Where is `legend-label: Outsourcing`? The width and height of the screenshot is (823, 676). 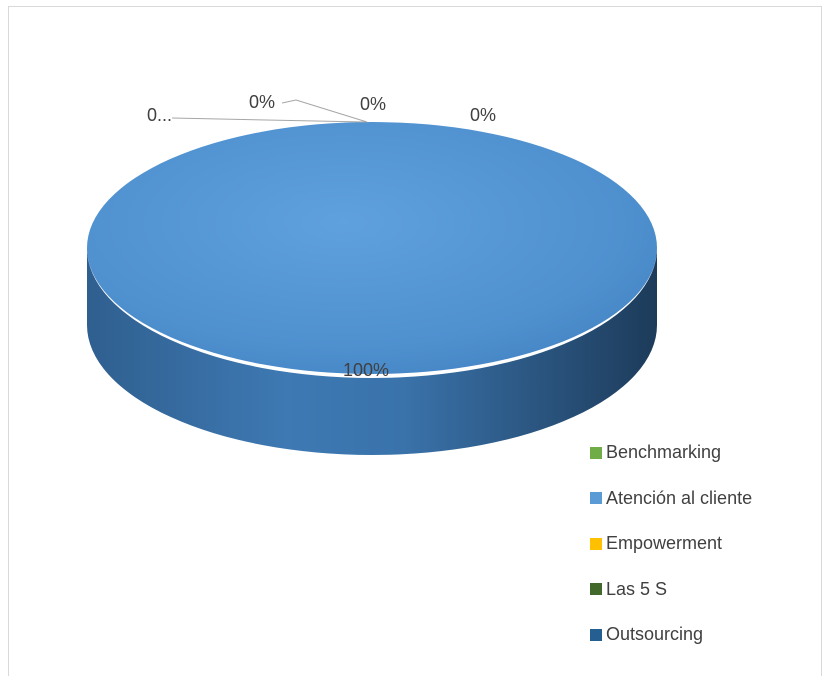
legend-label: Outsourcing is located at coordinates (655, 634).